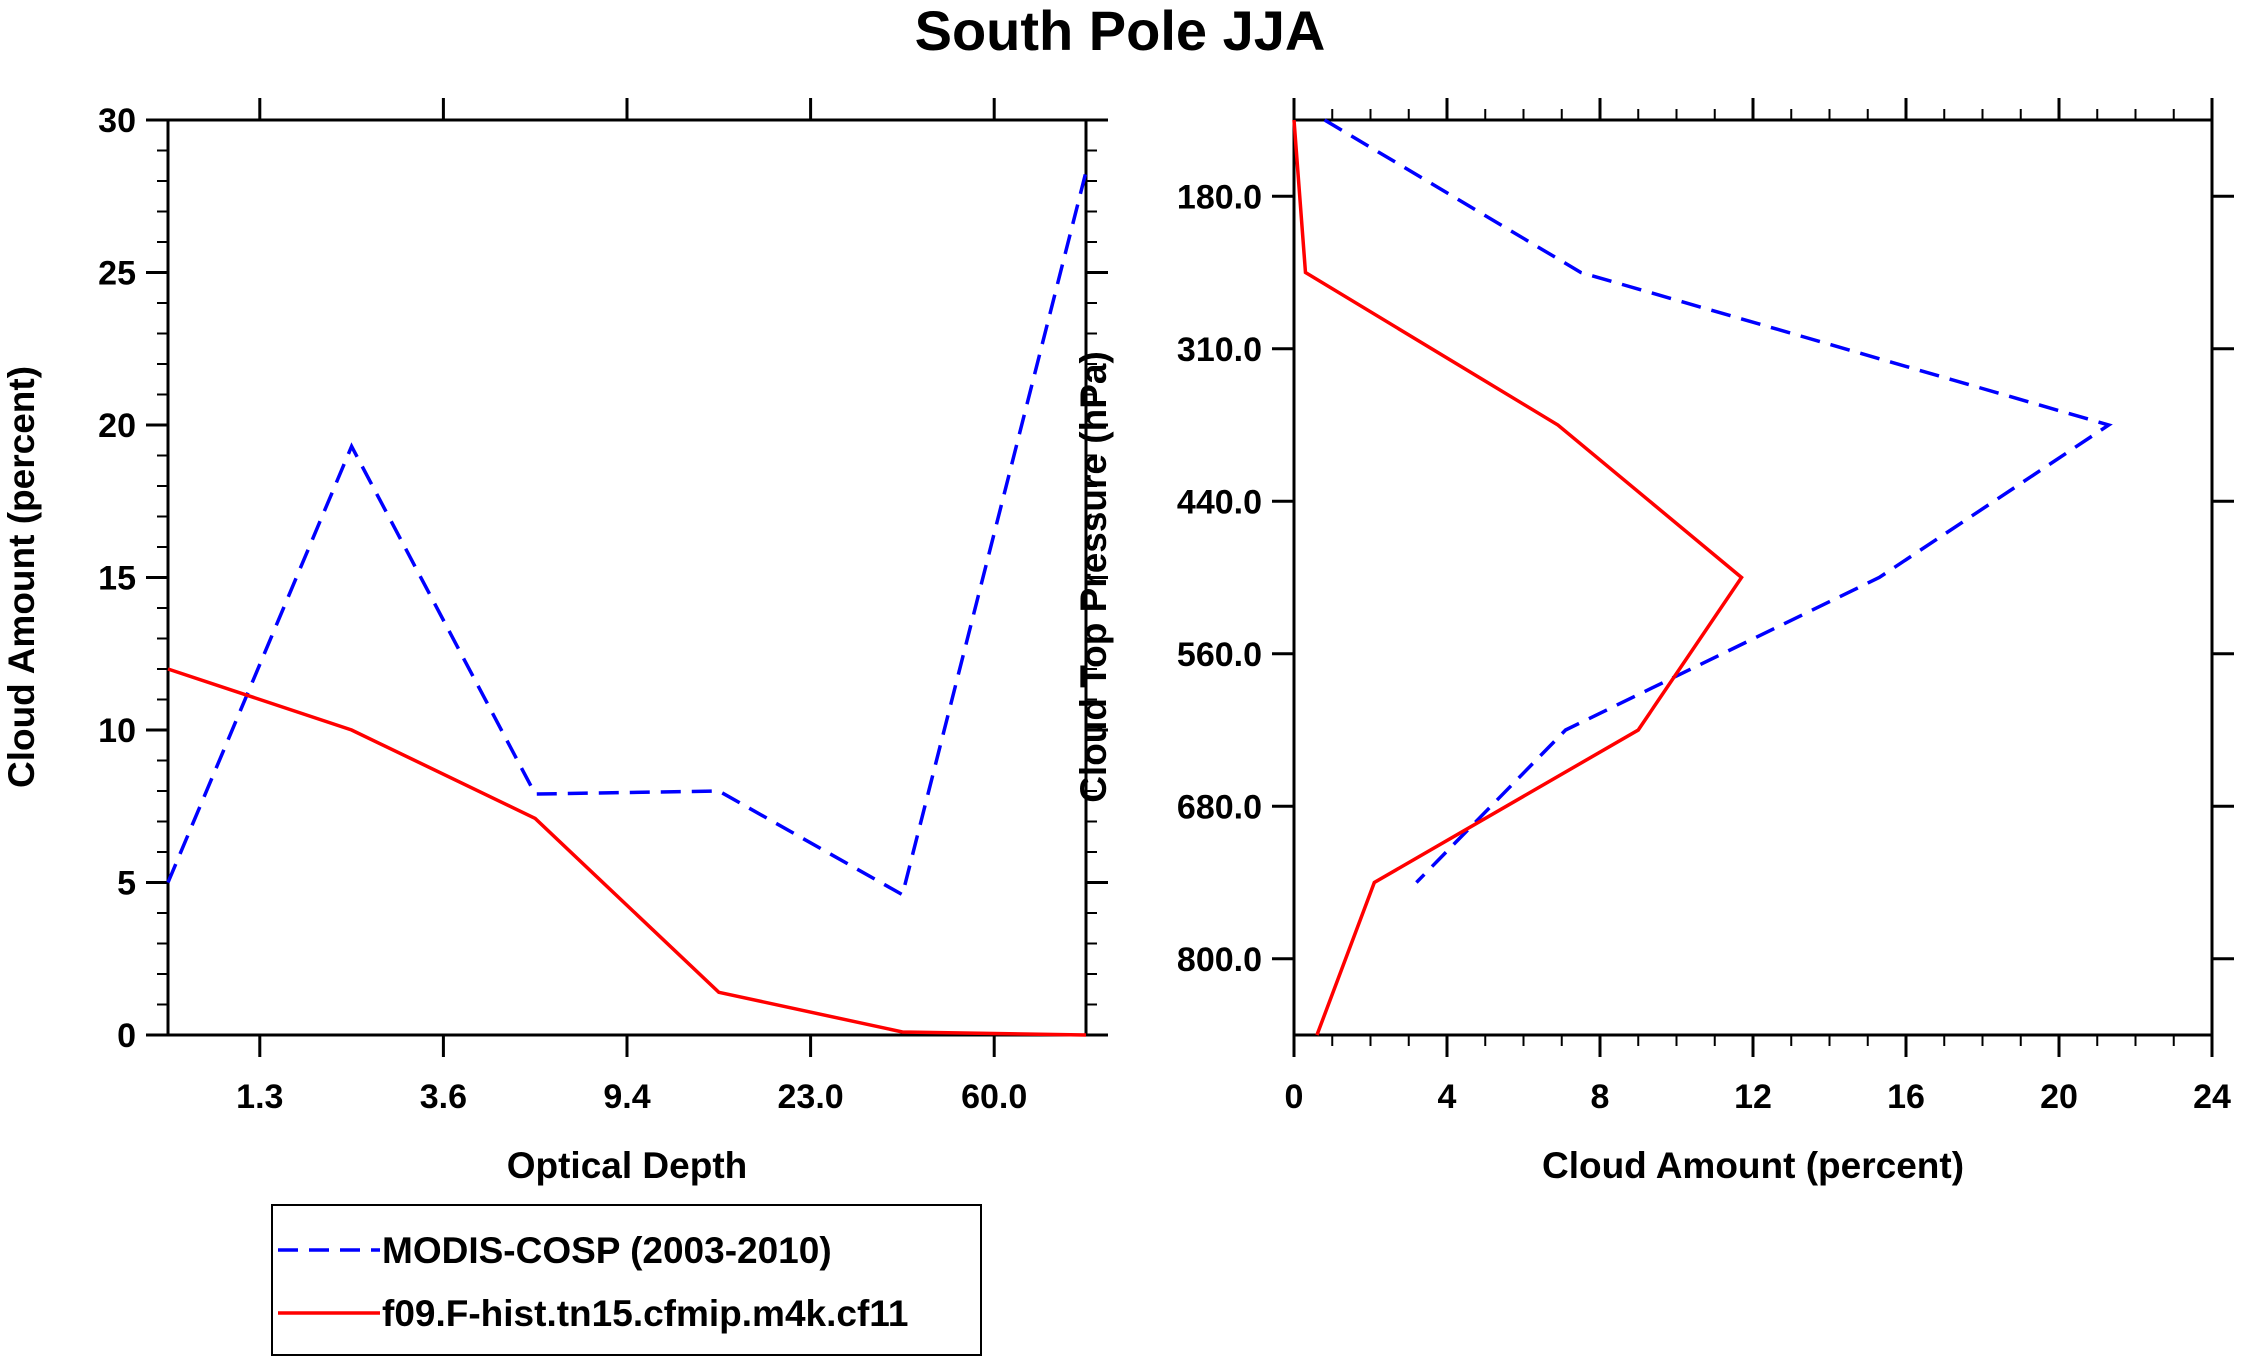  I want to click on right-y-tick-label: 680.0, so click(1219, 807).